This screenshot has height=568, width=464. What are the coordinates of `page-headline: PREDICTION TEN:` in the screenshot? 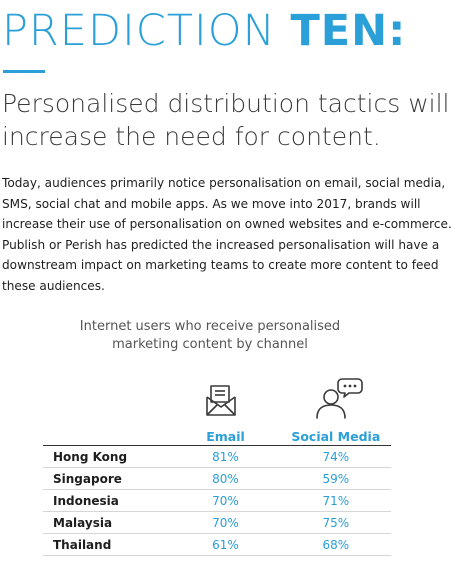 It's located at (204, 31).